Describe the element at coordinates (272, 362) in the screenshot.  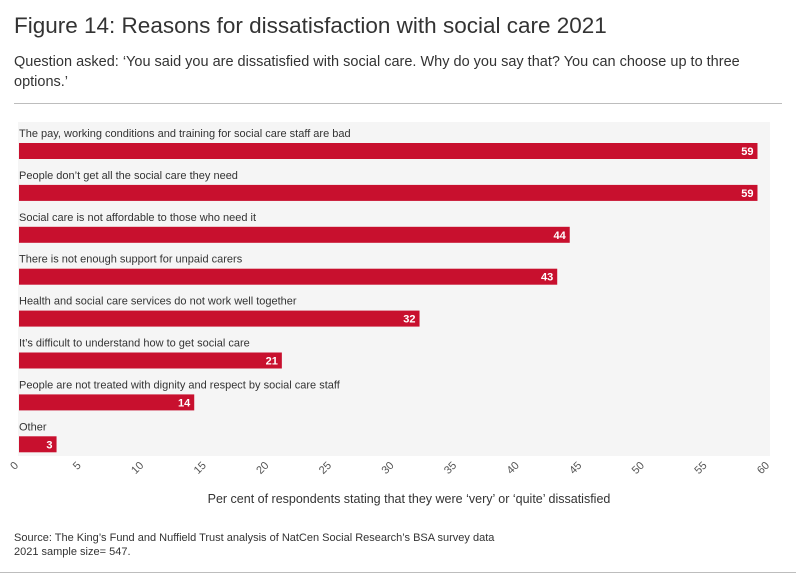
I see `data-label: 21` at that location.